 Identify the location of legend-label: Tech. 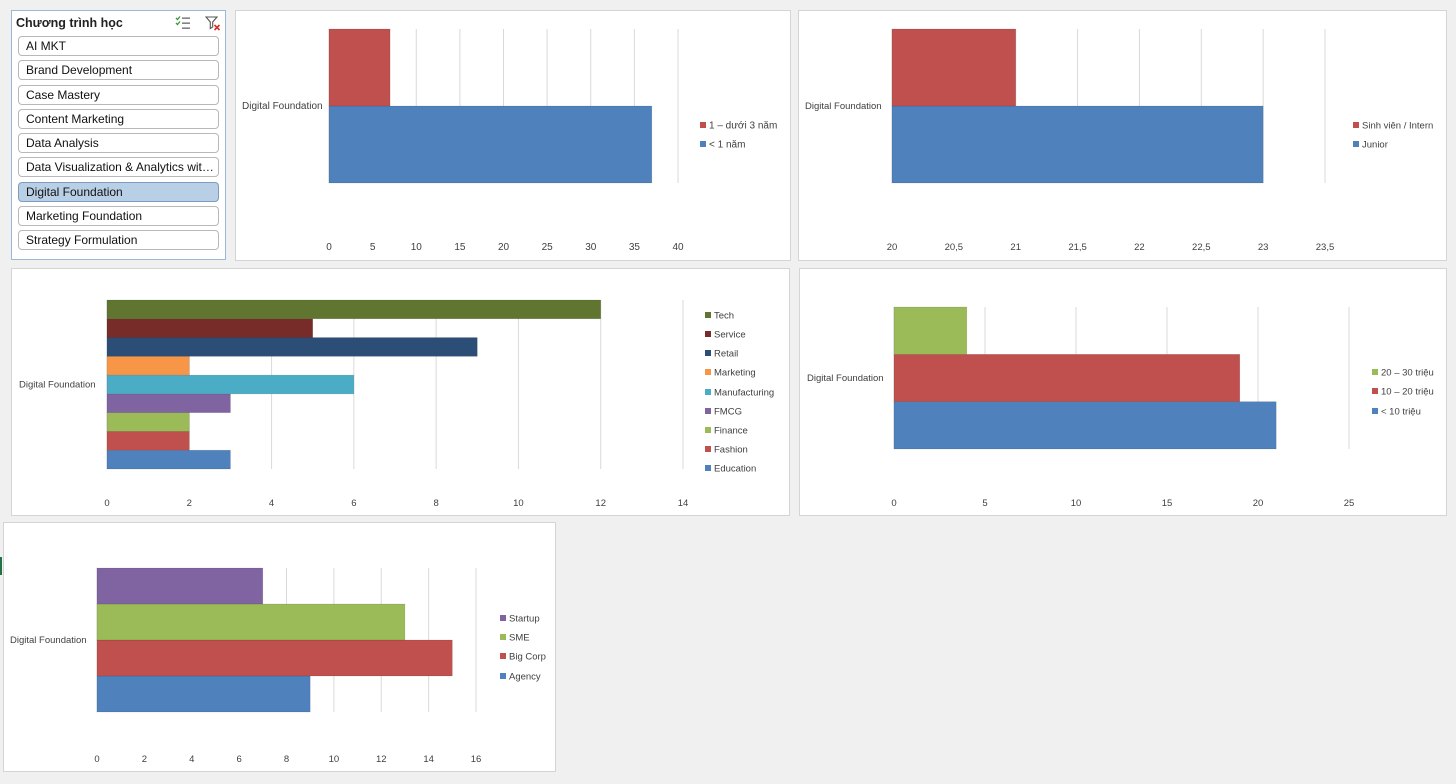
(724, 316).